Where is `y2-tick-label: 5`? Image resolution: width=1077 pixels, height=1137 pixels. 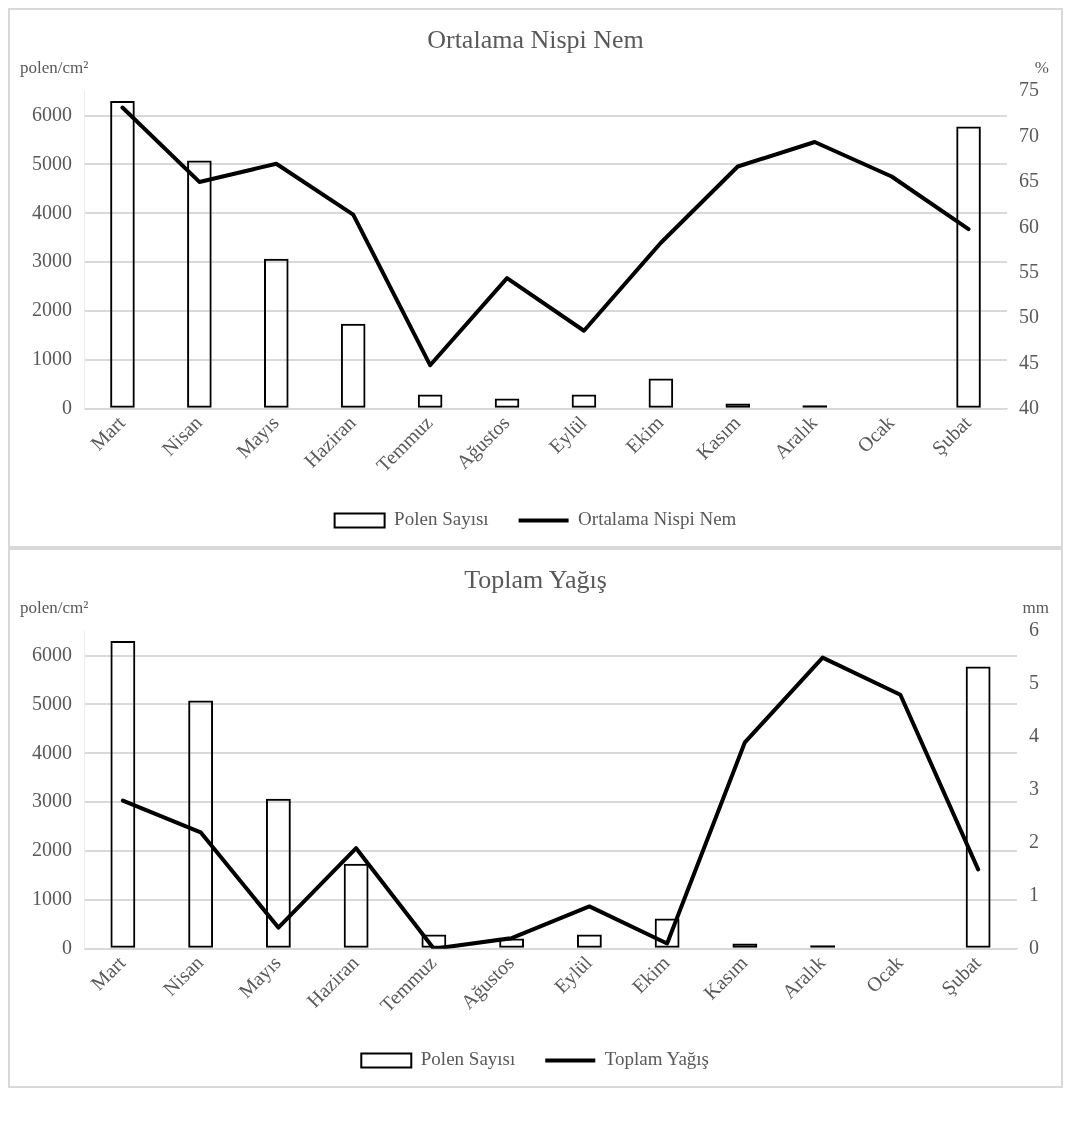
y2-tick-label: 5 is located at coordinates (1034, 682).